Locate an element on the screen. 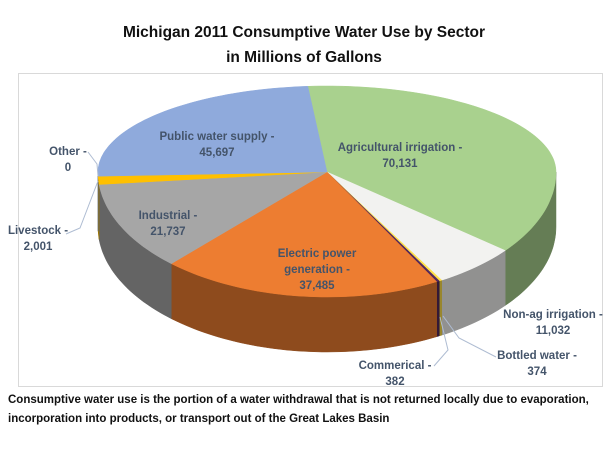 The height and width of the screenshot is (453, 608). pie-slice-electric-power-generation is located at coordinates (304, 234).